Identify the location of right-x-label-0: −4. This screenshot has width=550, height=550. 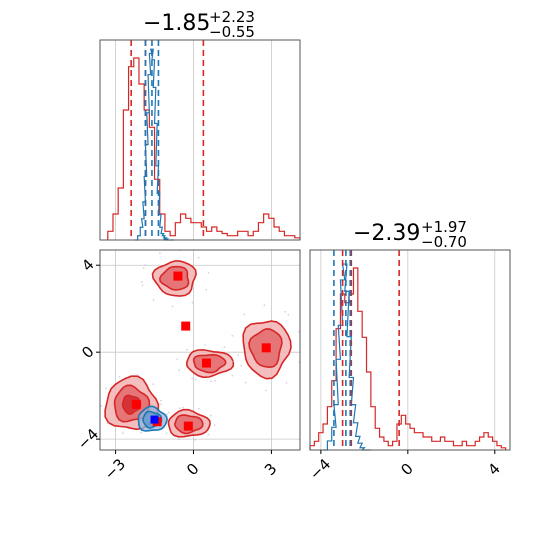
(320, 469).